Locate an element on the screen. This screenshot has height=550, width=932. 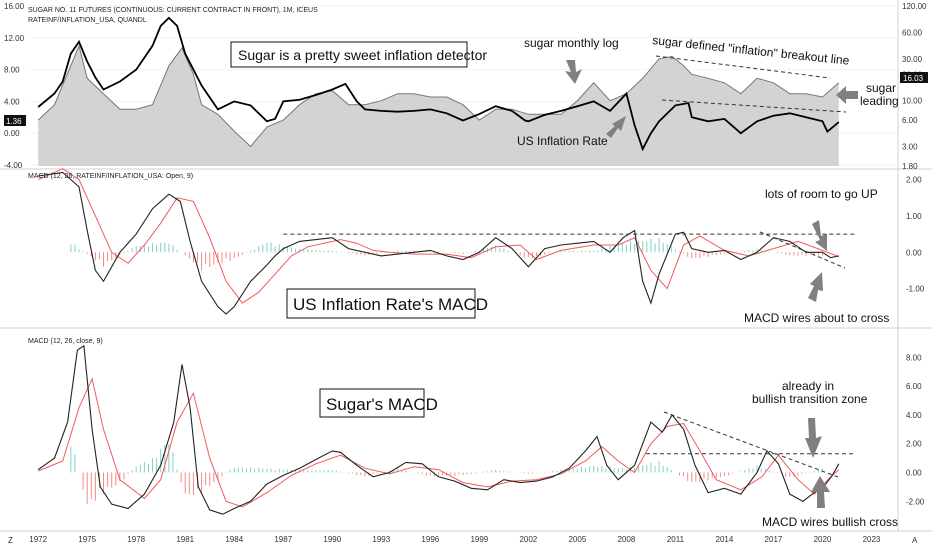
already-in-label-2: bullish transition zone is located at coordinates (810, 399).